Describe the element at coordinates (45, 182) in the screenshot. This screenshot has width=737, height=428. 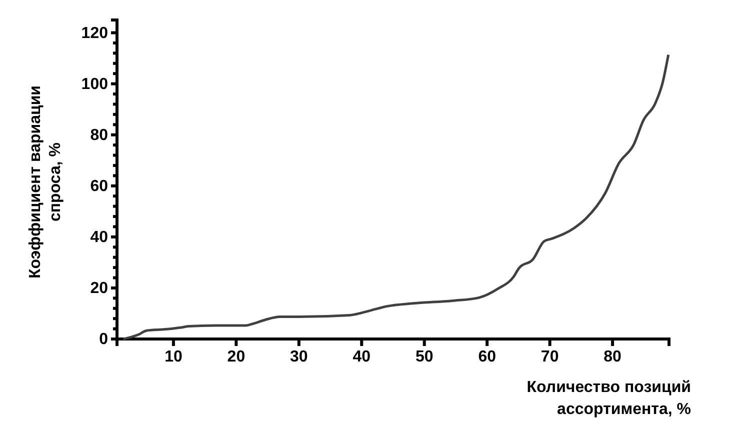
I see `y-axis-title: Коэффициент вариации спроса, %` at that location.